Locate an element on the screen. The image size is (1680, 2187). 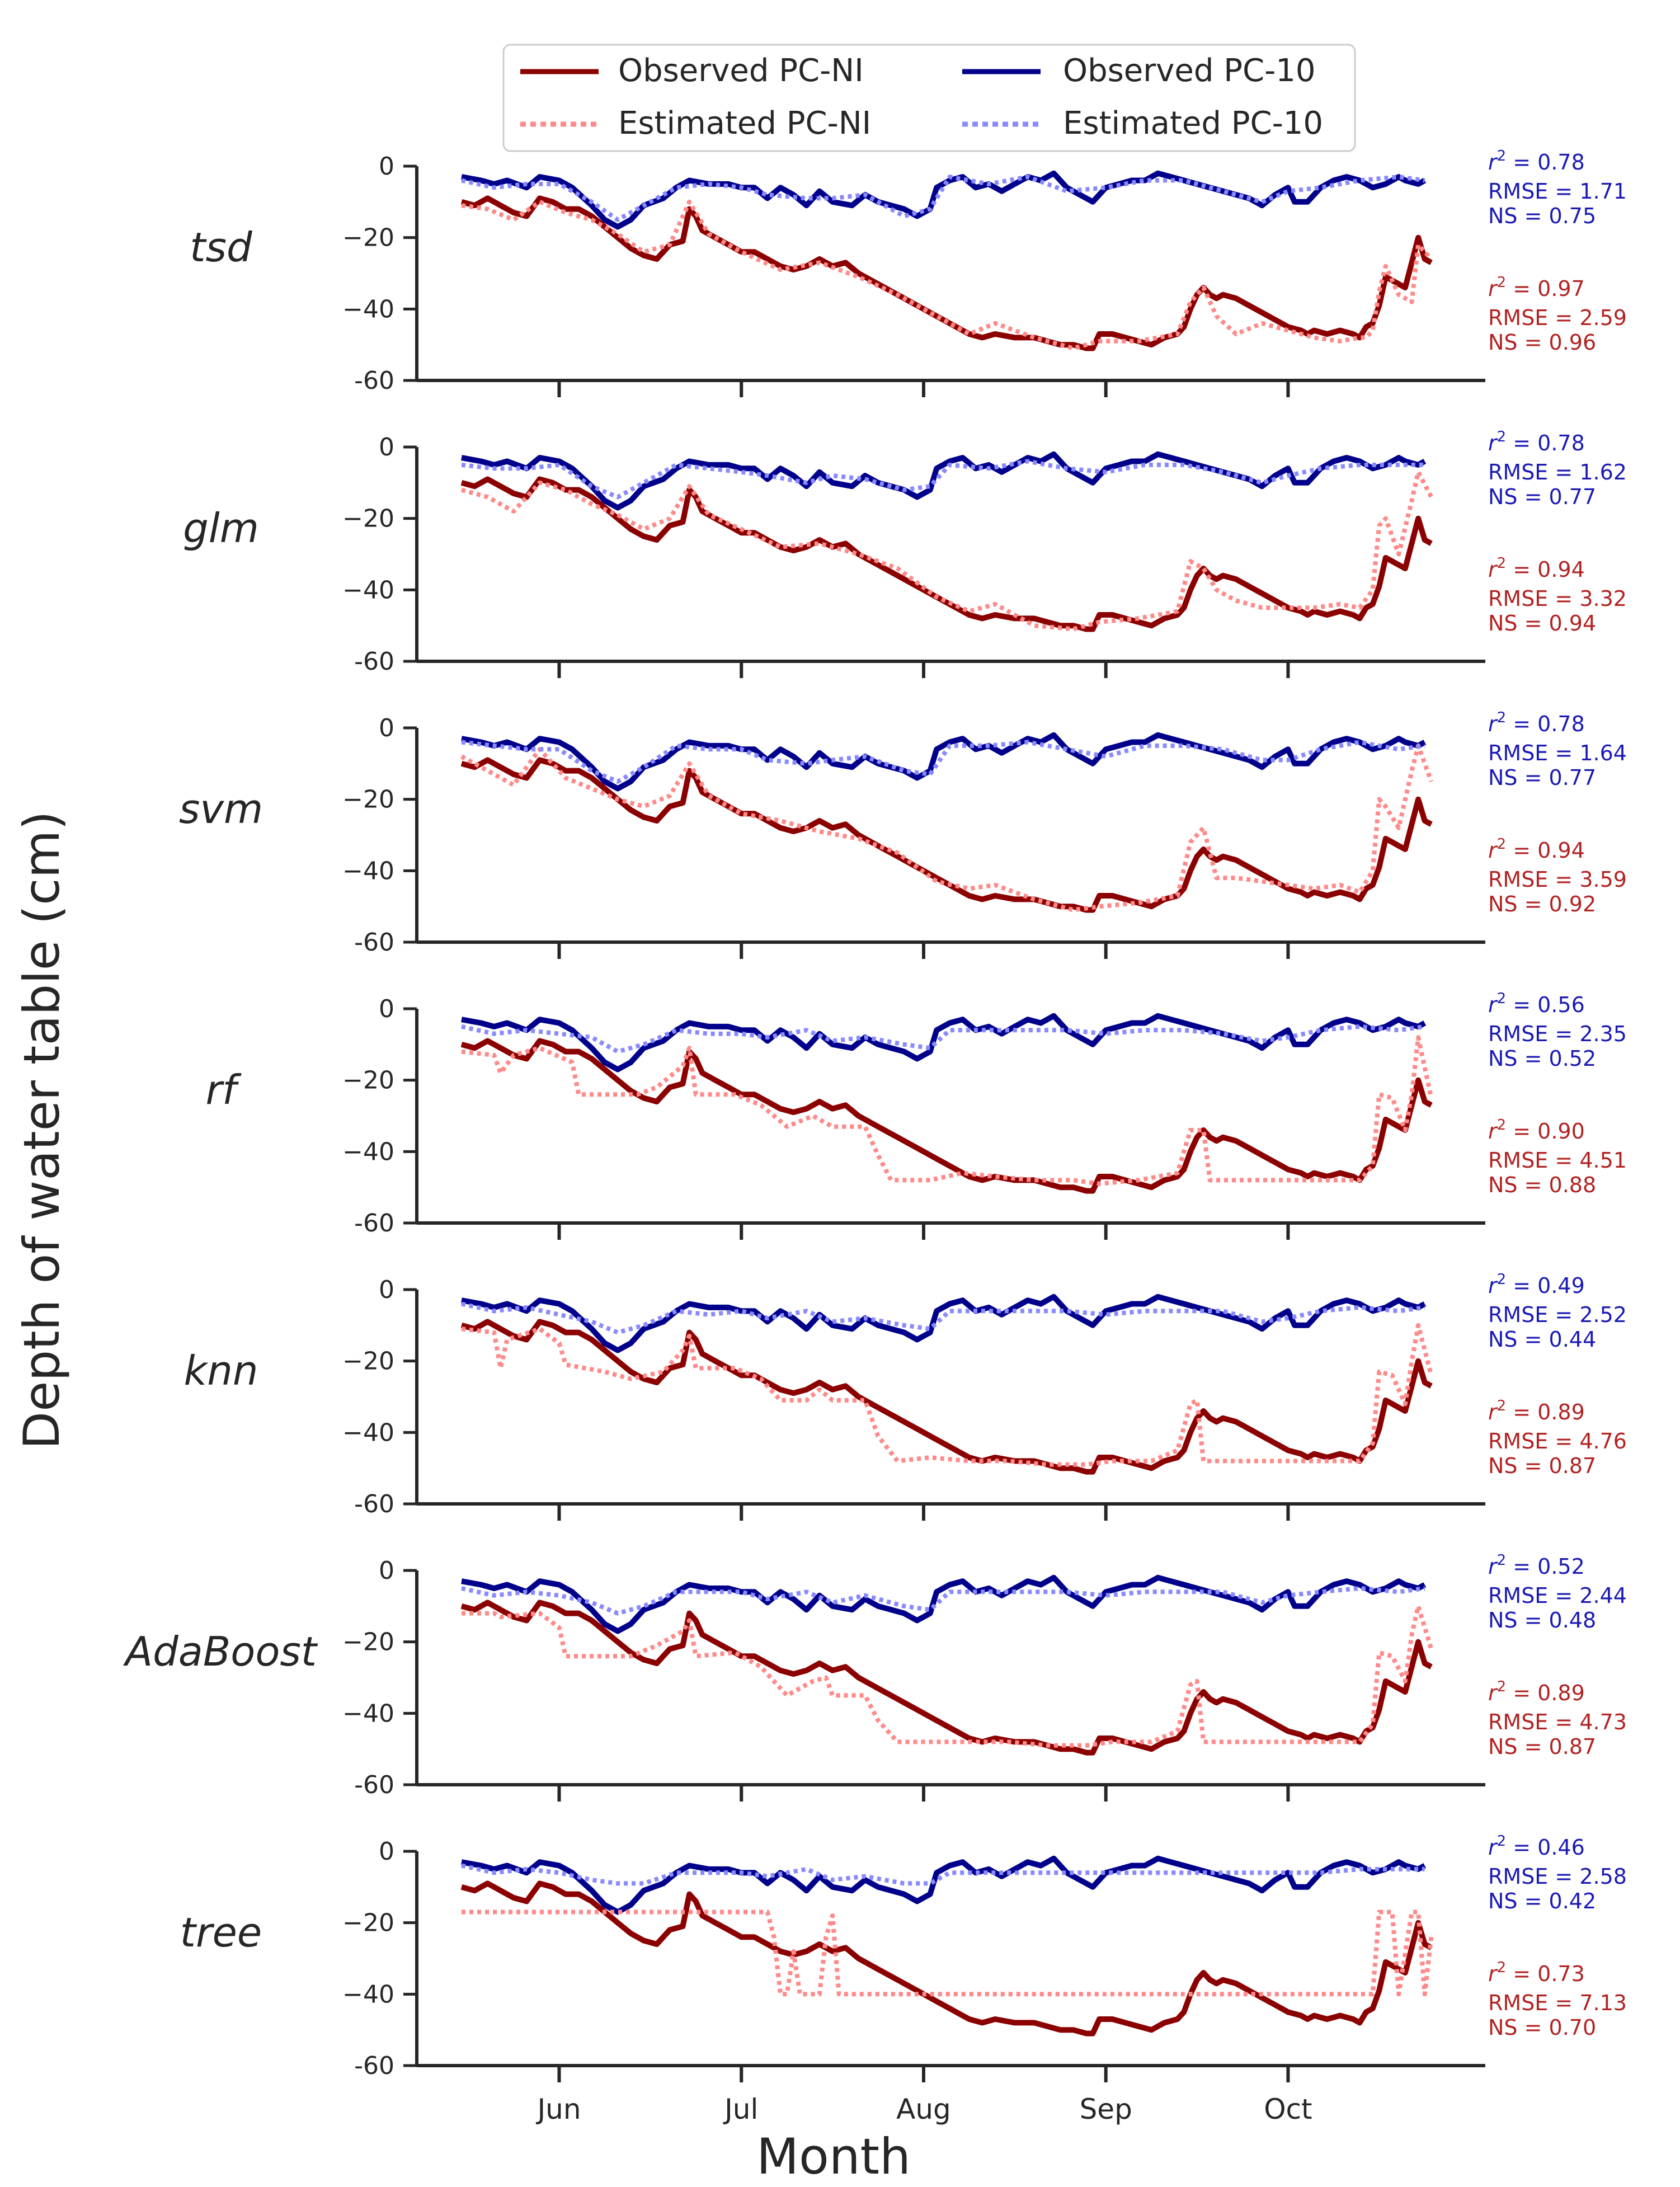
stat-r2-pcni: r2 = 0.94 is located at coordinates (1537, 568).